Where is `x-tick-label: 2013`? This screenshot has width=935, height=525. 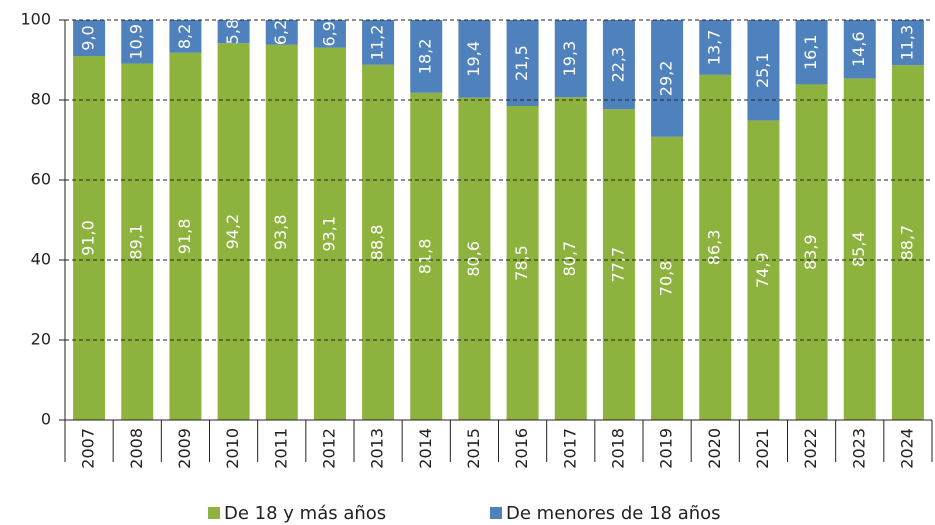 x-tick-label: 2013 is located at coordinates (377, 448).